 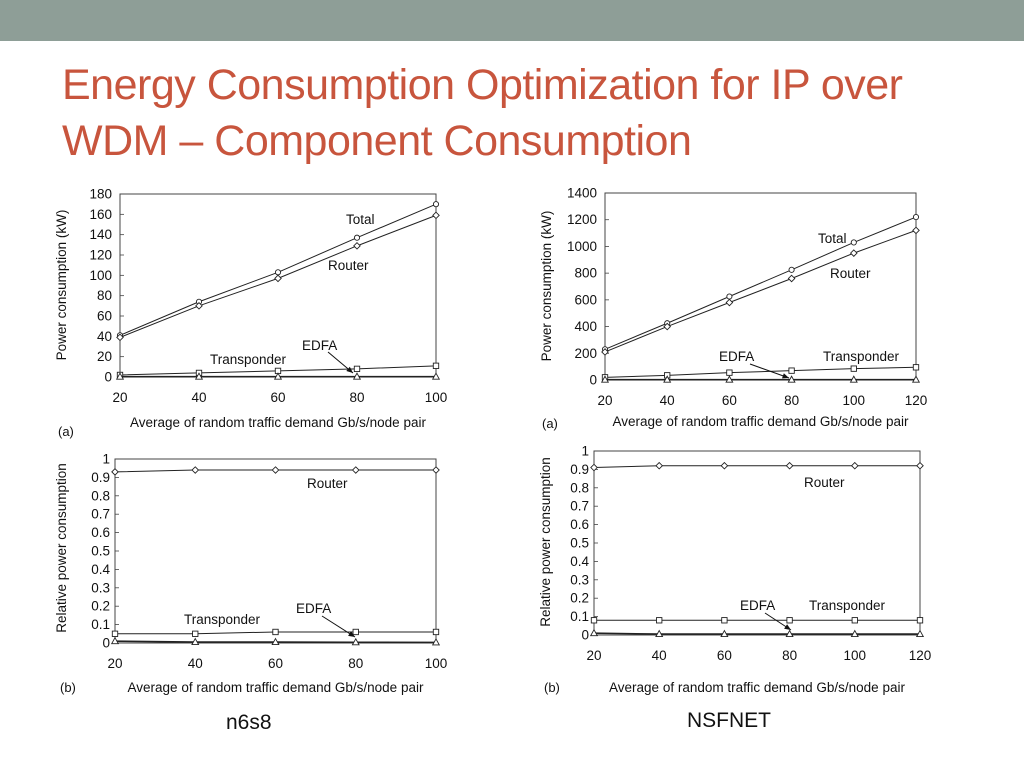 I want to click on y-tick-label: 200, so click(x=585, y=353).